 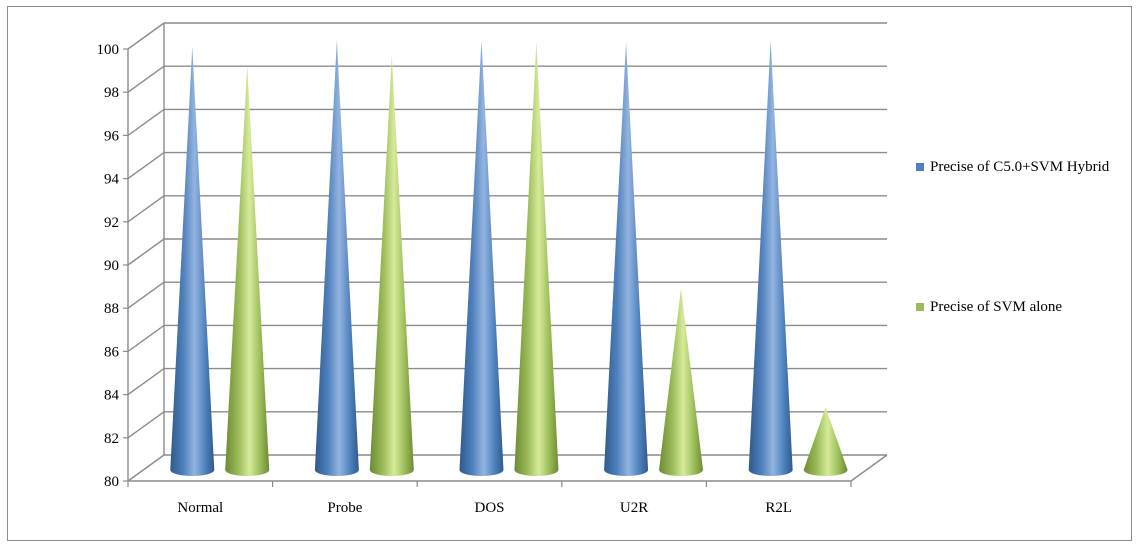 What do you see at coordinates (996, 307) in the screenshot?
I see `legend-label-svm: Precise of SVM alone` at bounding box center [996, 307].